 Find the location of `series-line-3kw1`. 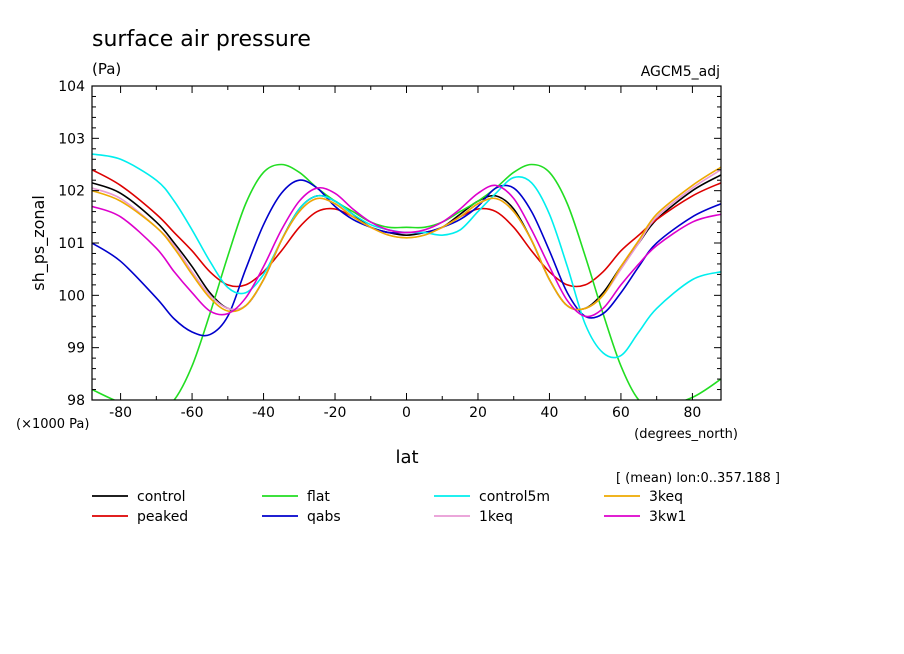

series-line-3kw1 is located at coordinates (406, 251).